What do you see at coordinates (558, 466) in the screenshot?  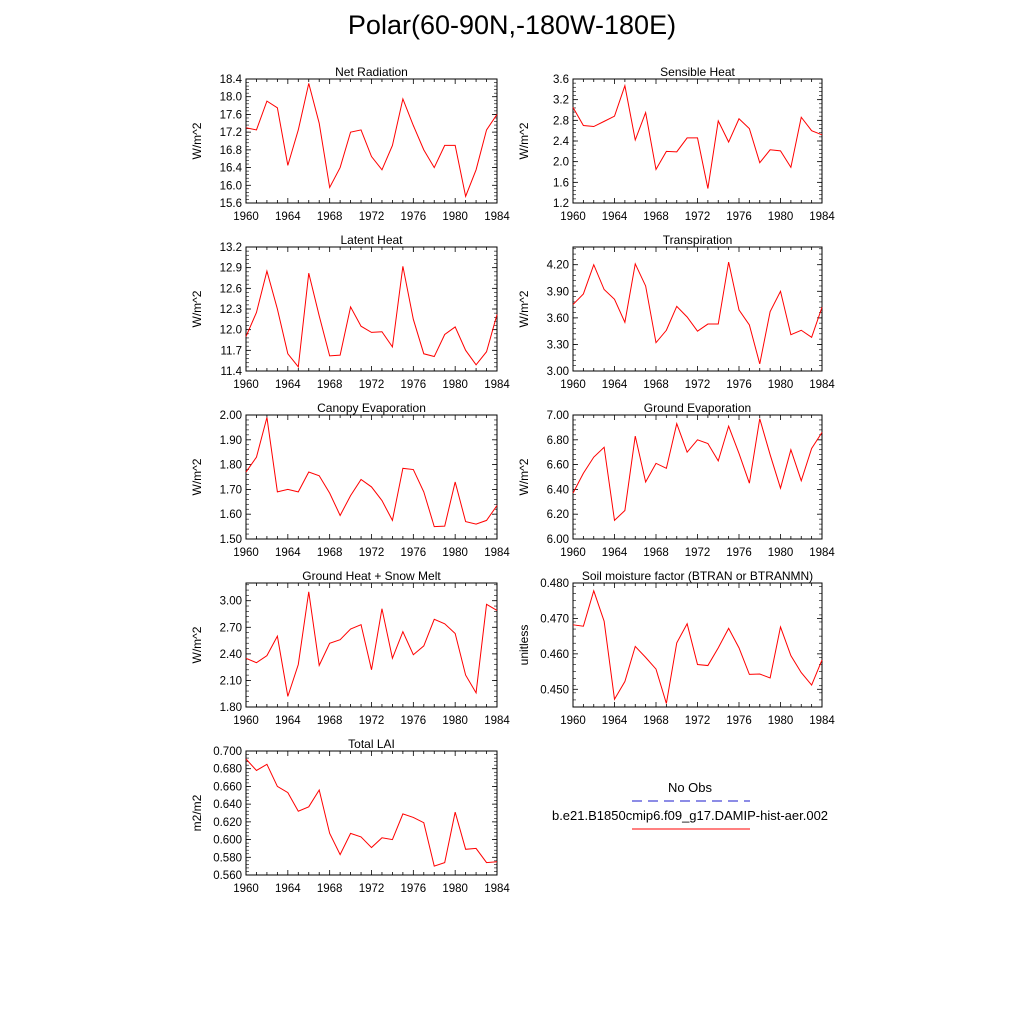 I see `y-tick-label: 6.60` at bounding box center [558, 466].